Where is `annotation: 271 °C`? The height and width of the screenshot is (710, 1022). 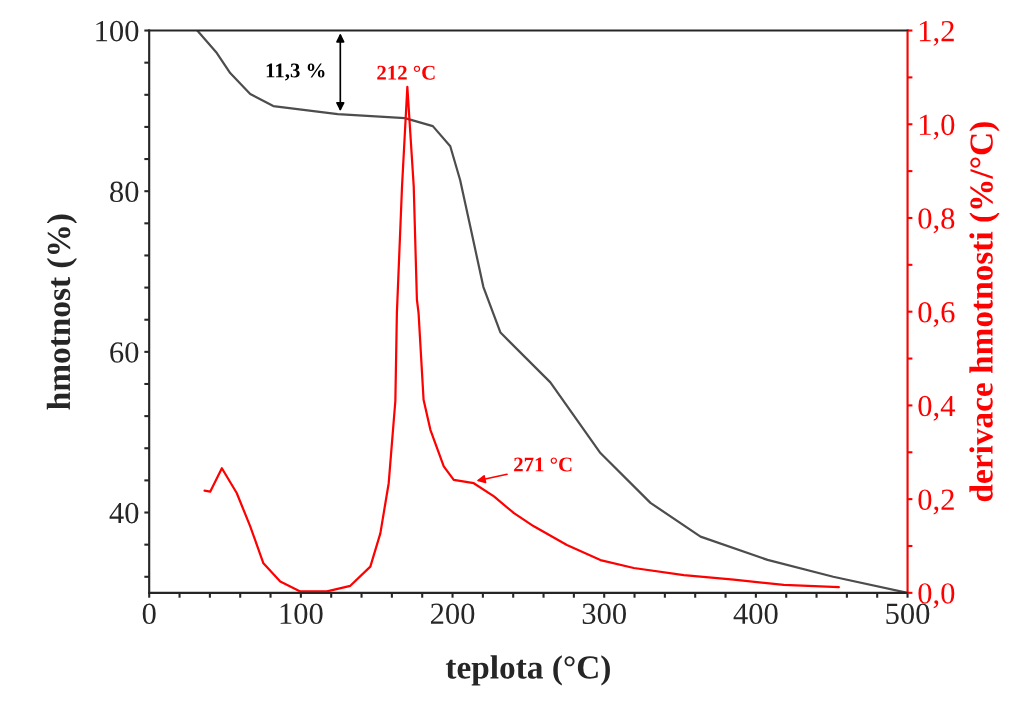 annotation: 271 °C is located at coordinates (543, 464).